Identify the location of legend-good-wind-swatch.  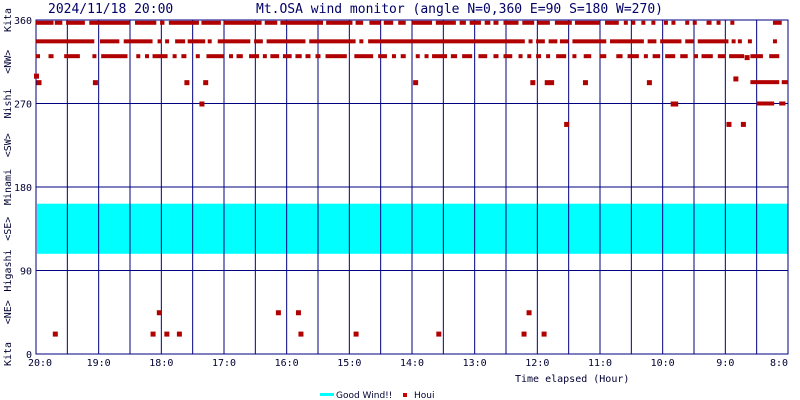
(327, 394).